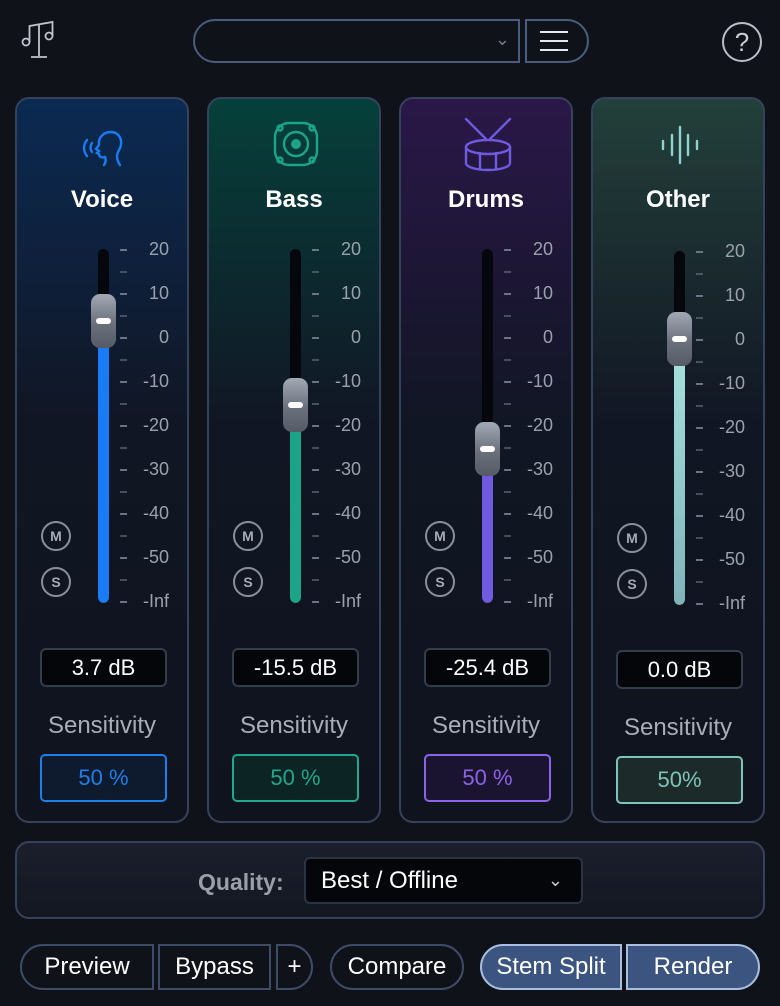  What do you see at coordinates (103, 667) in the screenshot?
I see `gain-value-field: 3.7 dB` at bounding box center [103, 667].